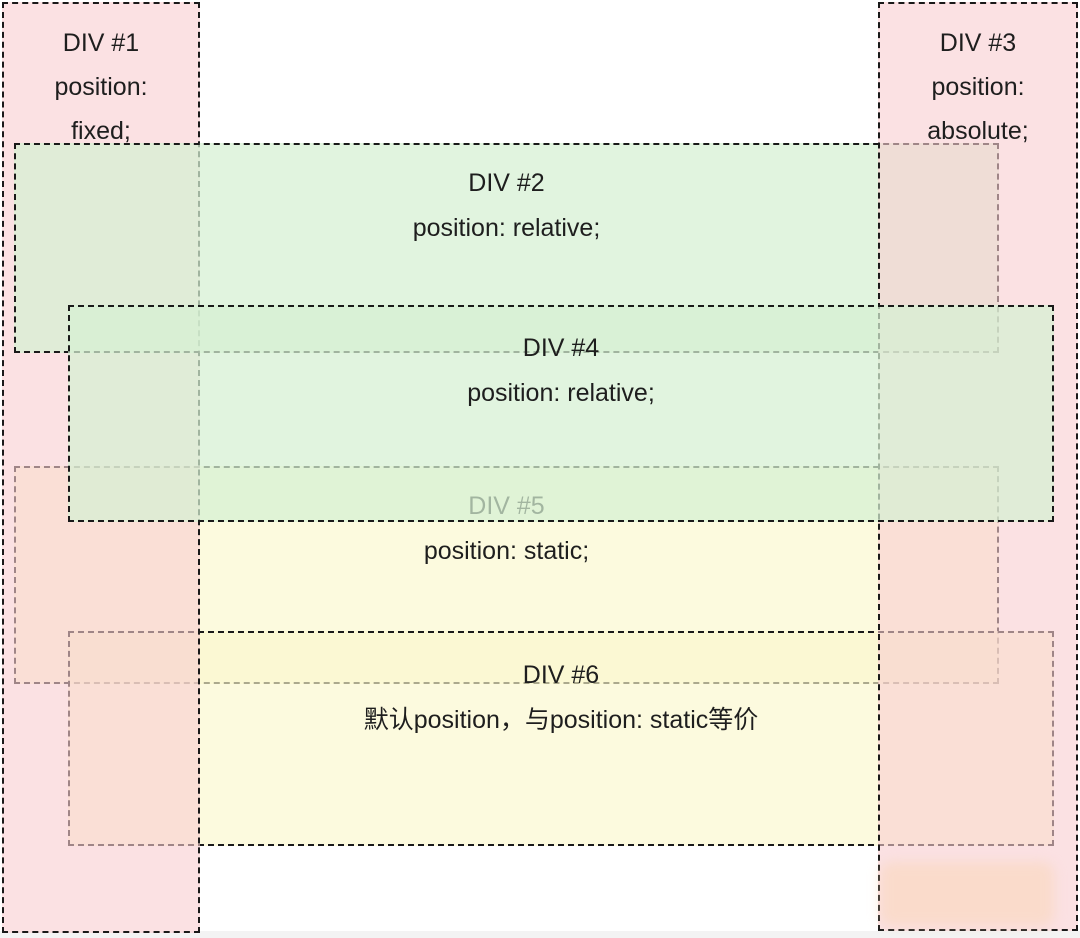 The image size is (1080, 938). I want to click on bottom-edge-strip, so click(540, 934).